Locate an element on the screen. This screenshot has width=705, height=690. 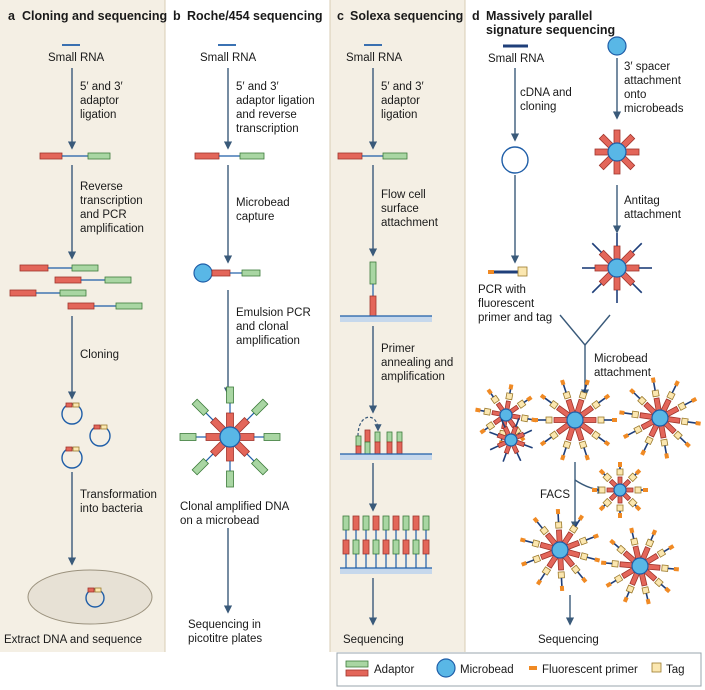
panel-d-letter: d is located at coordinates (476, 16).